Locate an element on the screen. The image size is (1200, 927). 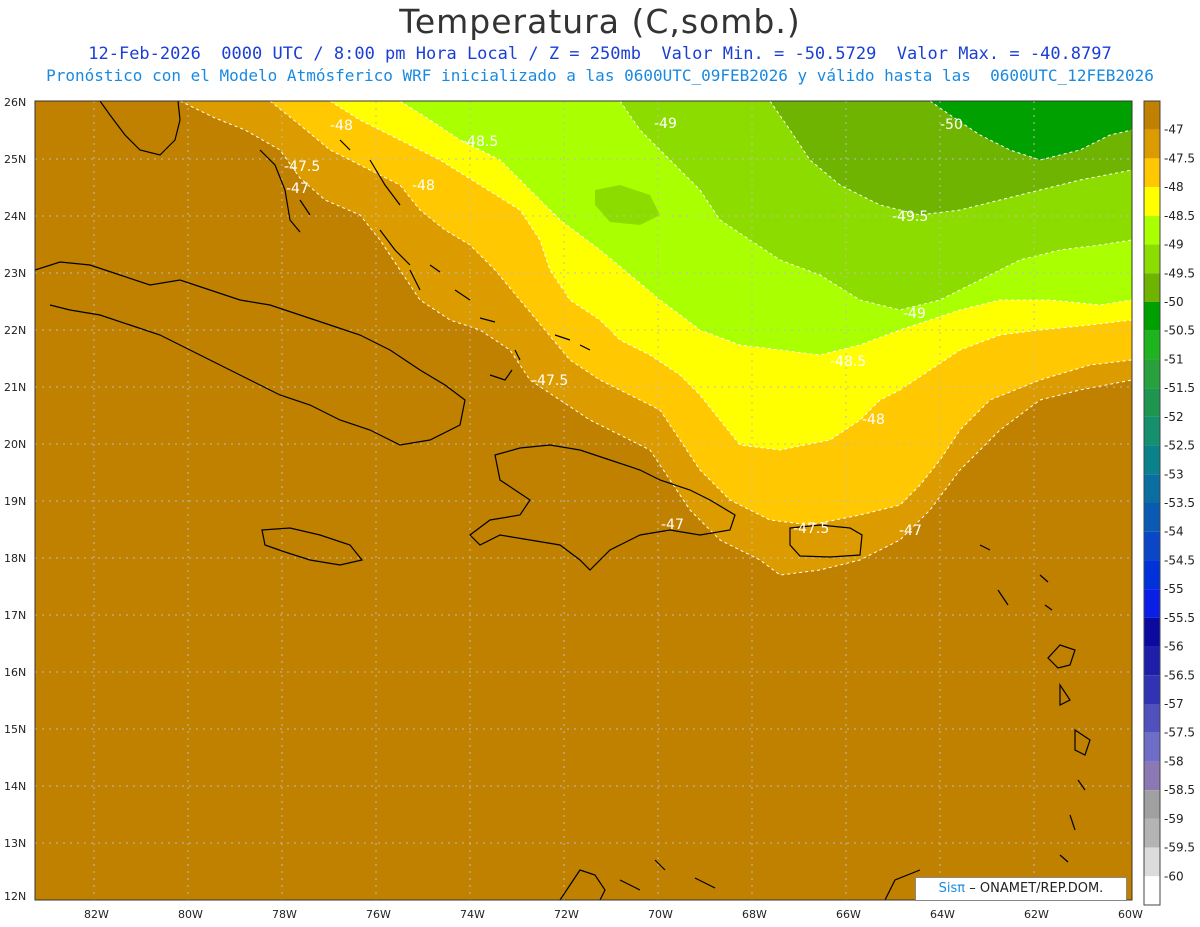
colorbar-label: -59 is located at coordinates (1174, 819).